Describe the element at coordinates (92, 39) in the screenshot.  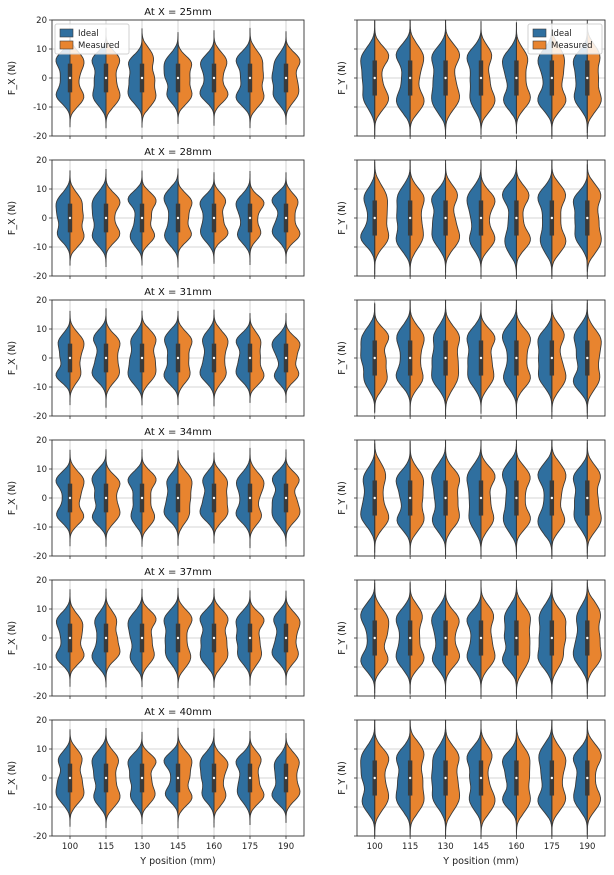
I see `legend-box` at that location.